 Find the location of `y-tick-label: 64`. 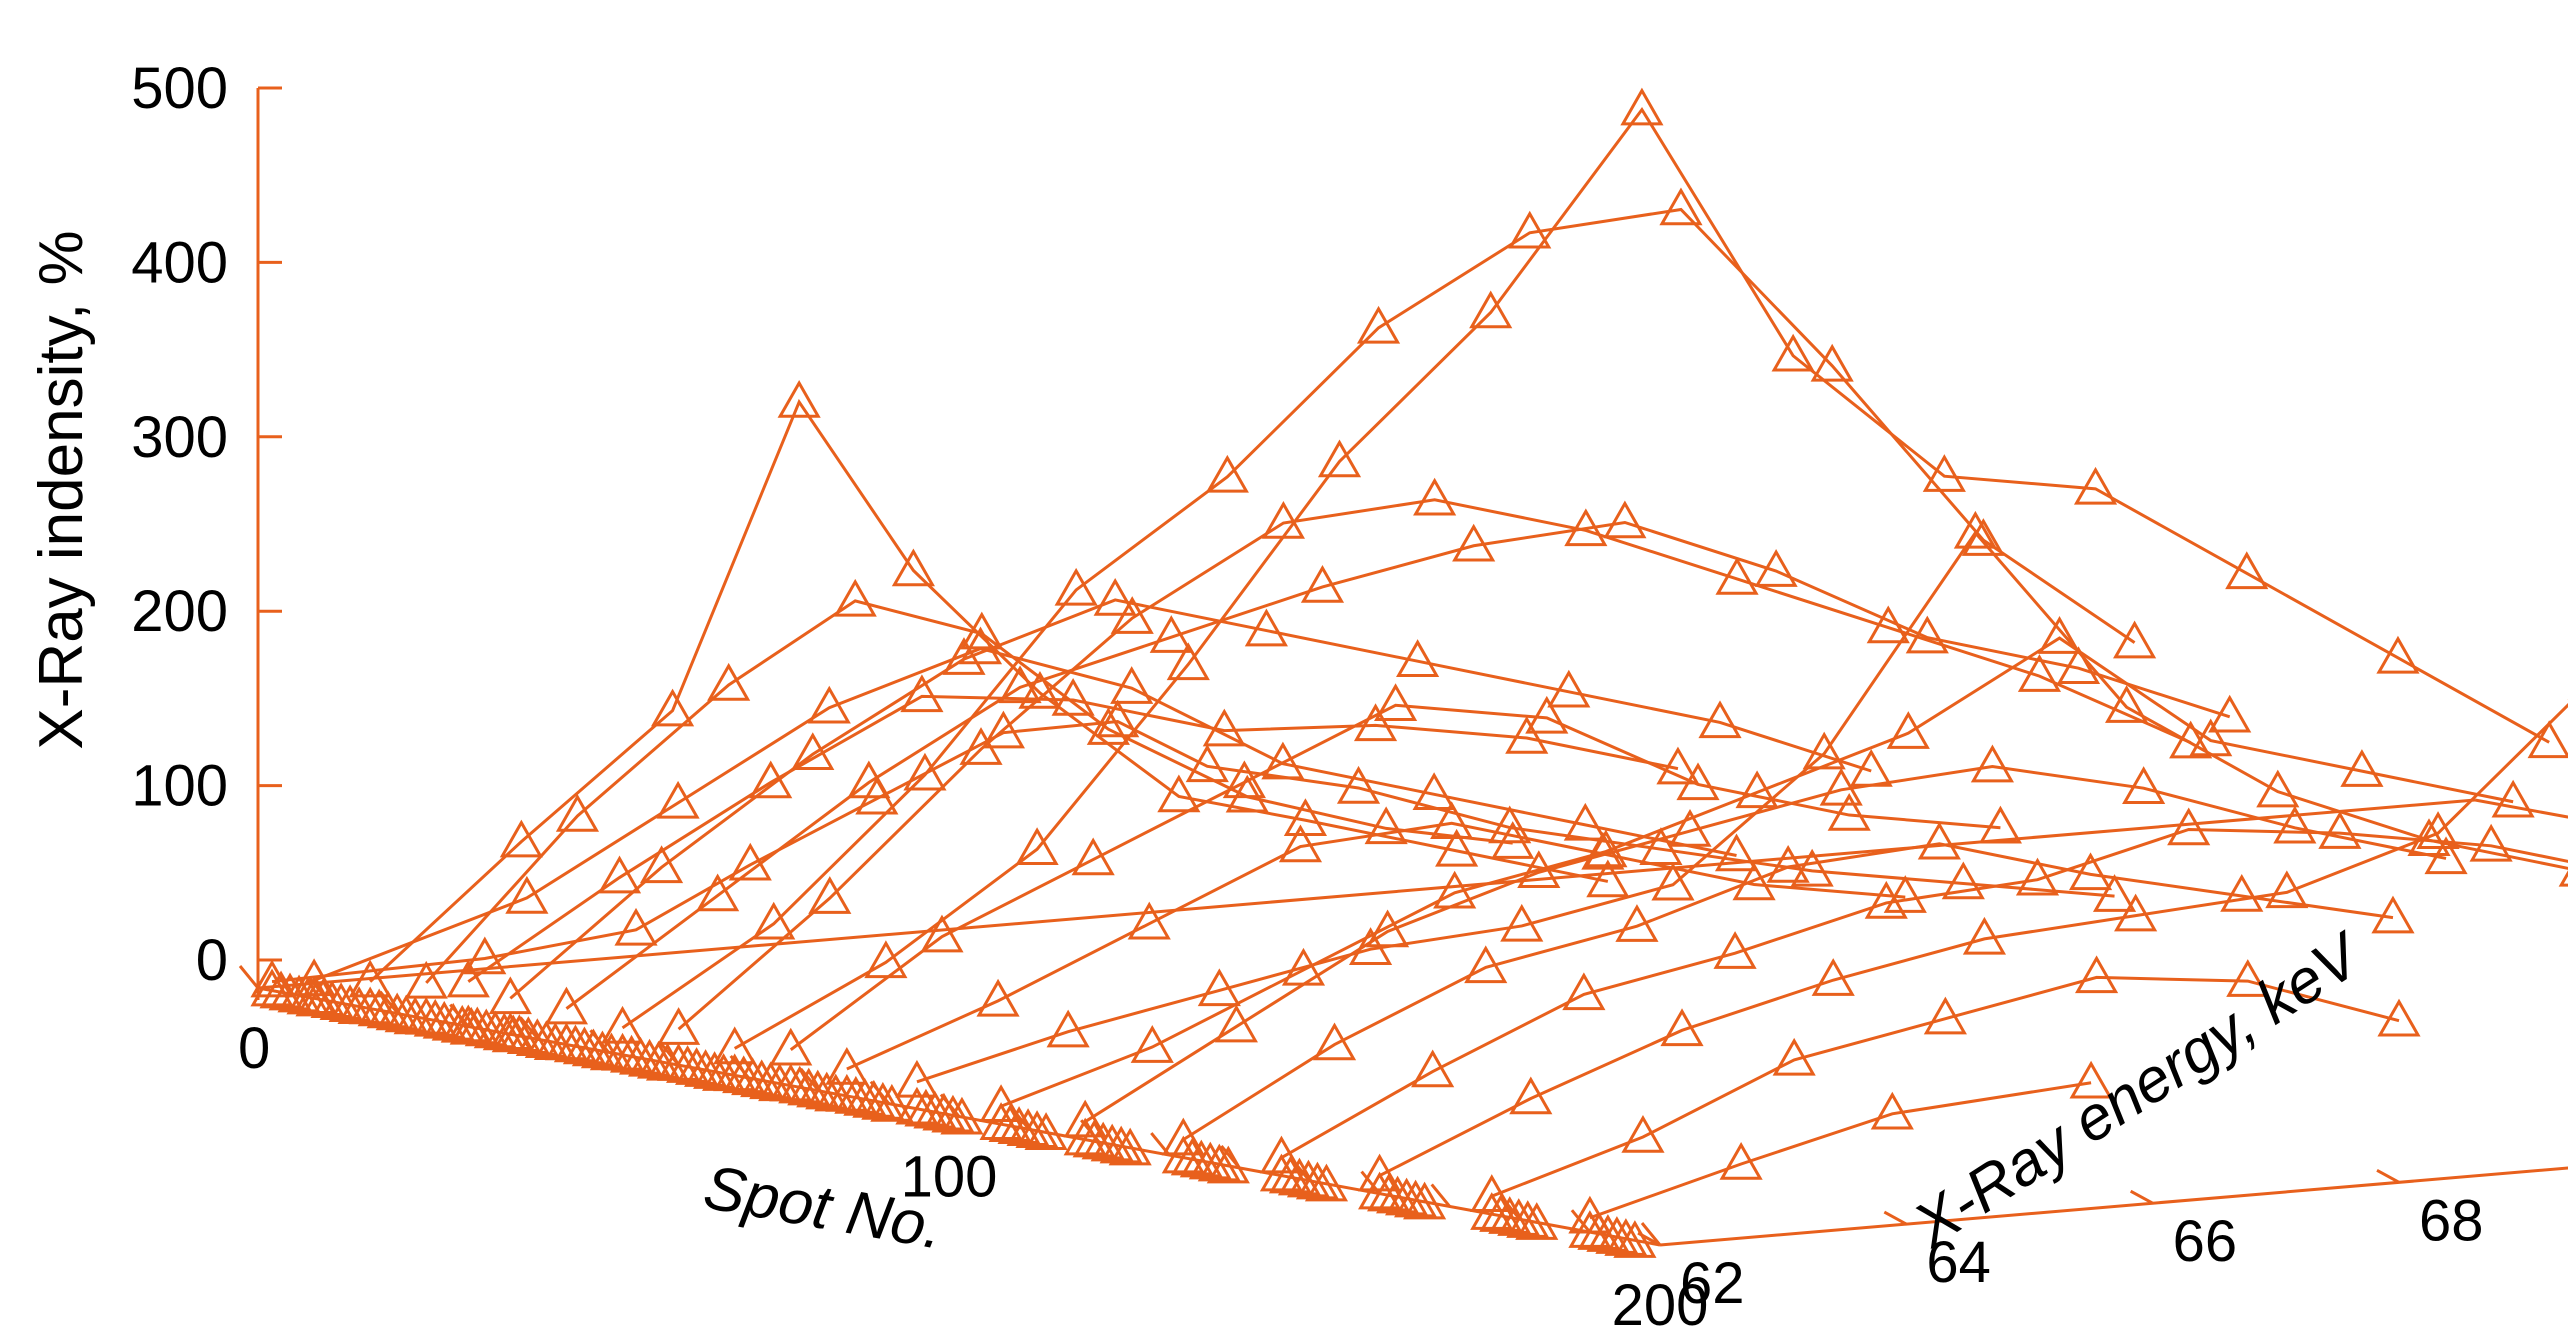

y-tick-label: 64 is located at coordinates (1958, 1262).